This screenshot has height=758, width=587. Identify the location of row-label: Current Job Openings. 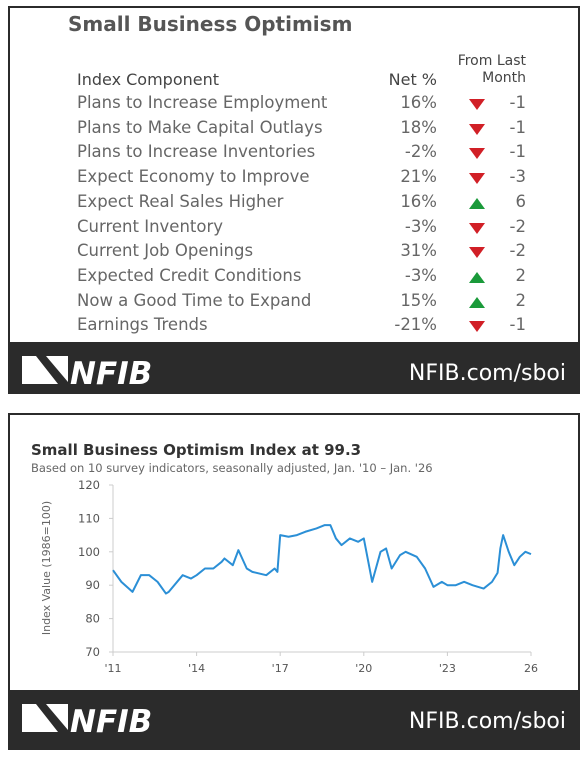
(165, 251).